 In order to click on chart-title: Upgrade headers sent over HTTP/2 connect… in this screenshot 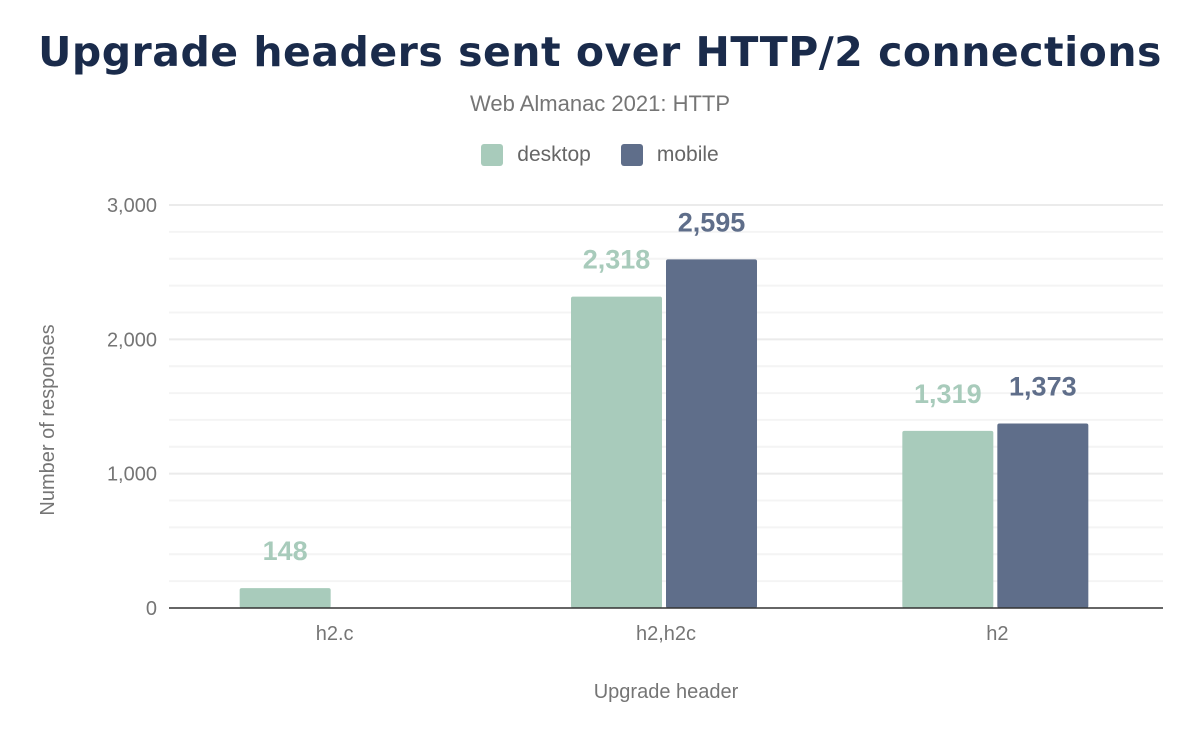, I will do `click(600, 52)`.